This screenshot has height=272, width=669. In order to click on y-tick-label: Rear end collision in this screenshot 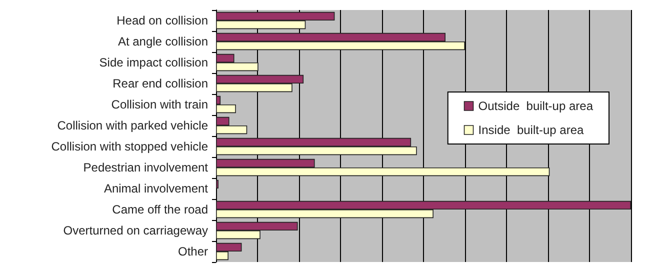, I will do `click(160, 83)`.